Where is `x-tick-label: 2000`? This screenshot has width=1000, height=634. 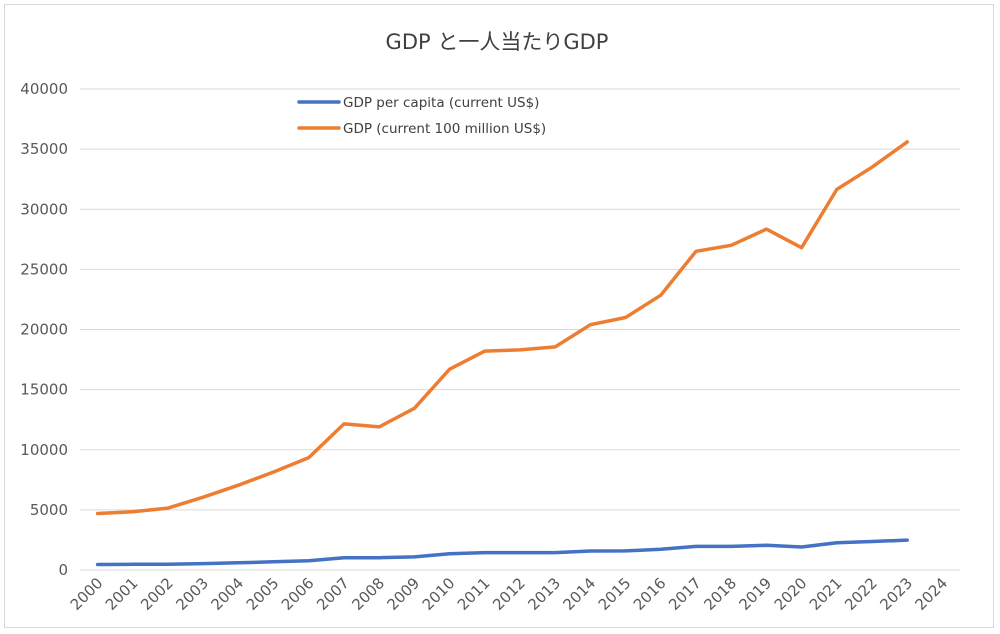
x-tick-label: 2000 is located at coordinates (87, 594).